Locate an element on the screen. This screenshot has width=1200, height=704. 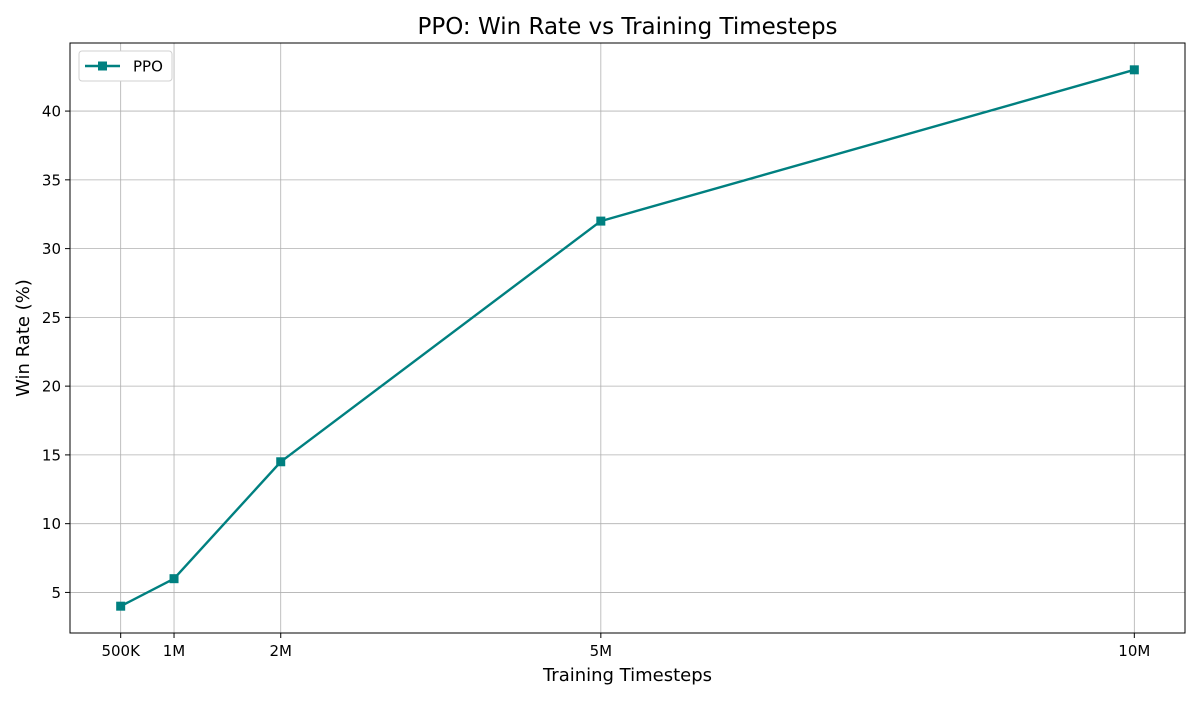
legend-marker-swatch is located at coordinates (102, 66).